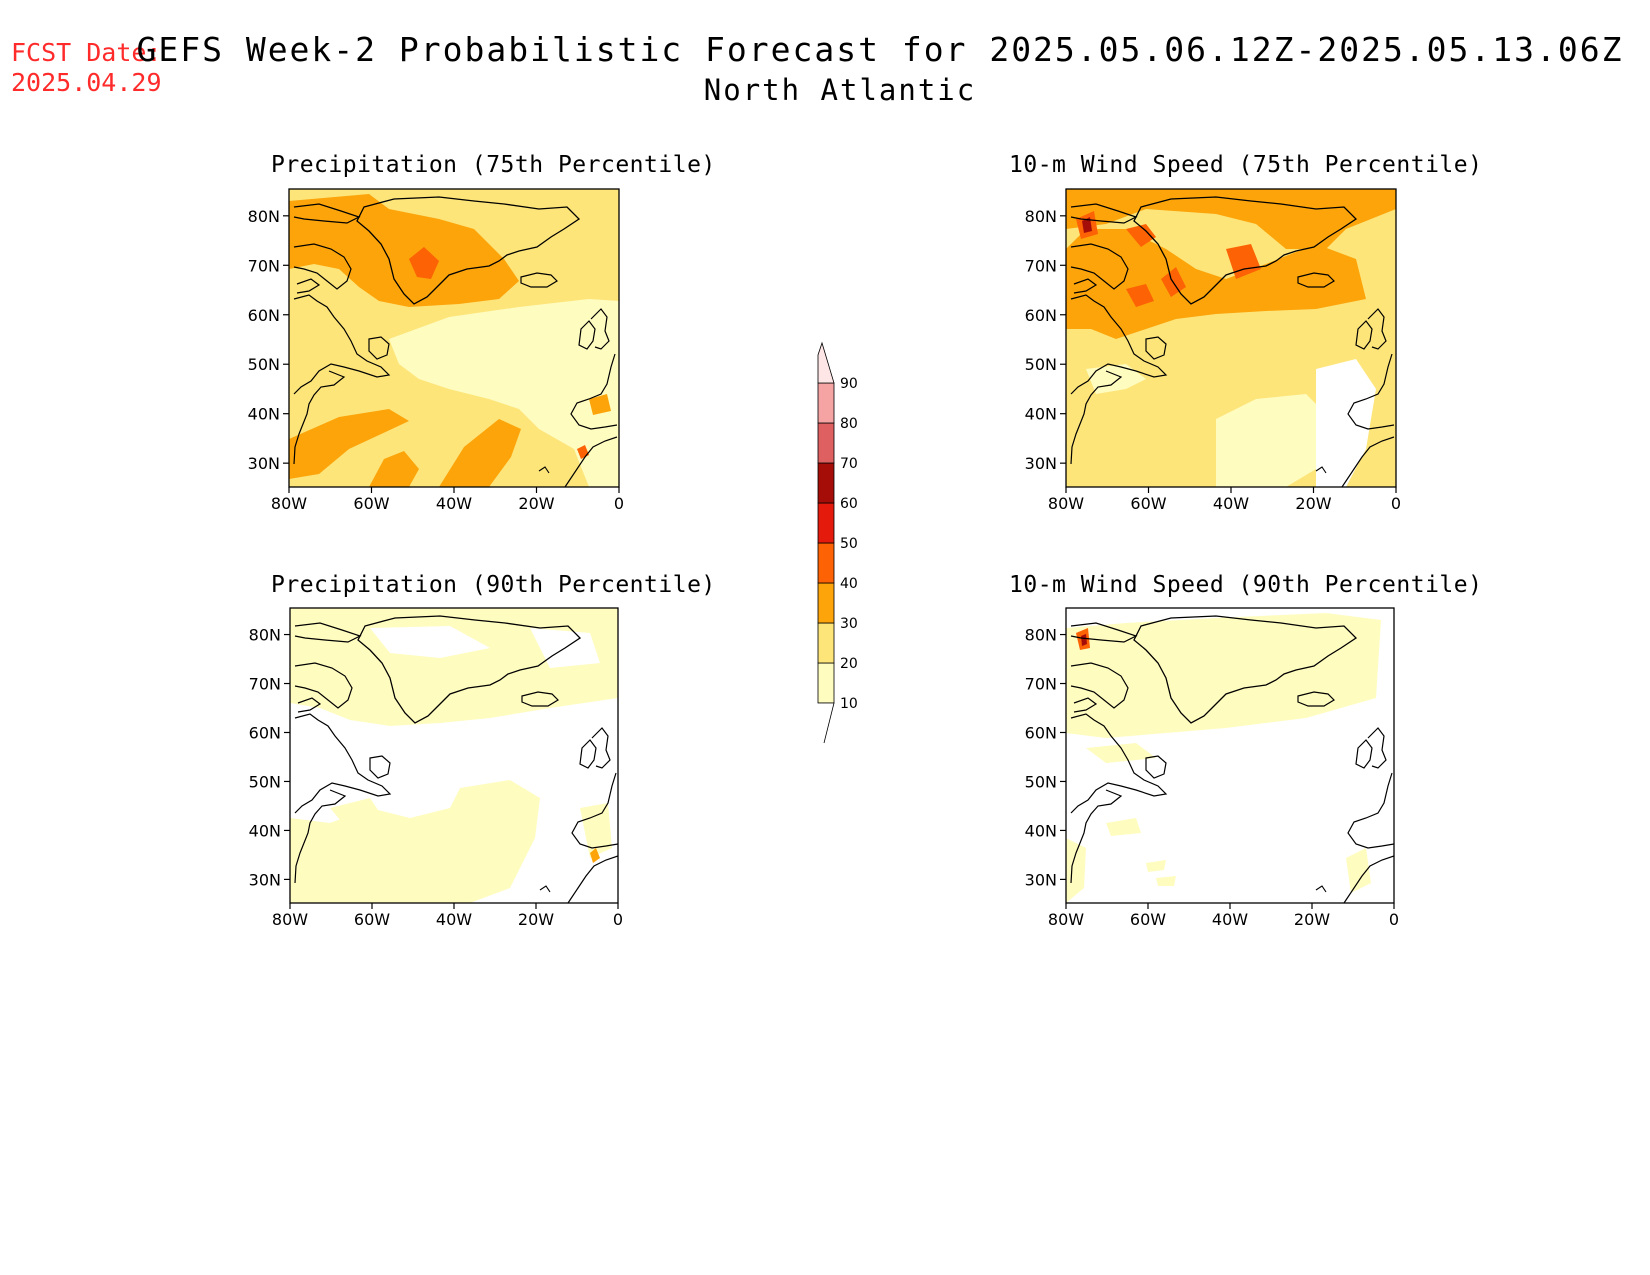 The width and height of the screenshot is (1650, 1275). I want to click on colorbar-label: 70, so click(849, 464).